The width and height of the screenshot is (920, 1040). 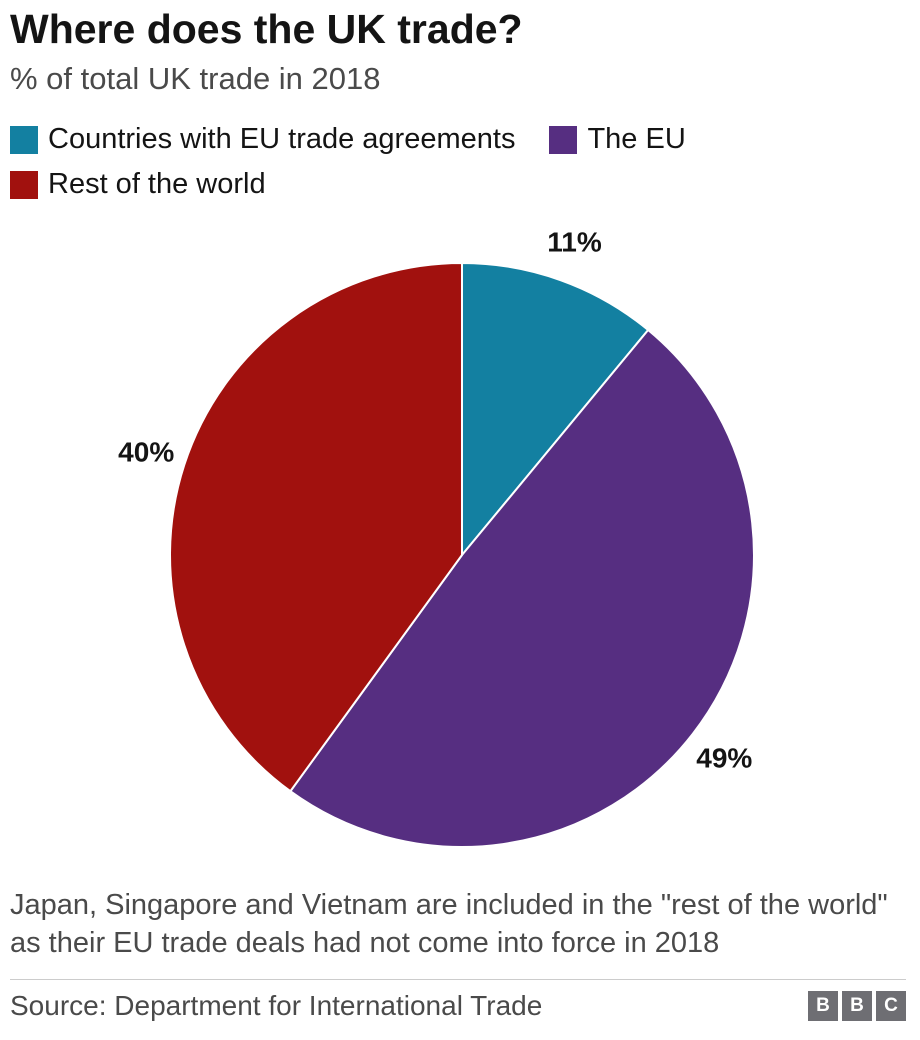 I want to click on bbc-logo-letter: C, so click(x=891, y=1005).